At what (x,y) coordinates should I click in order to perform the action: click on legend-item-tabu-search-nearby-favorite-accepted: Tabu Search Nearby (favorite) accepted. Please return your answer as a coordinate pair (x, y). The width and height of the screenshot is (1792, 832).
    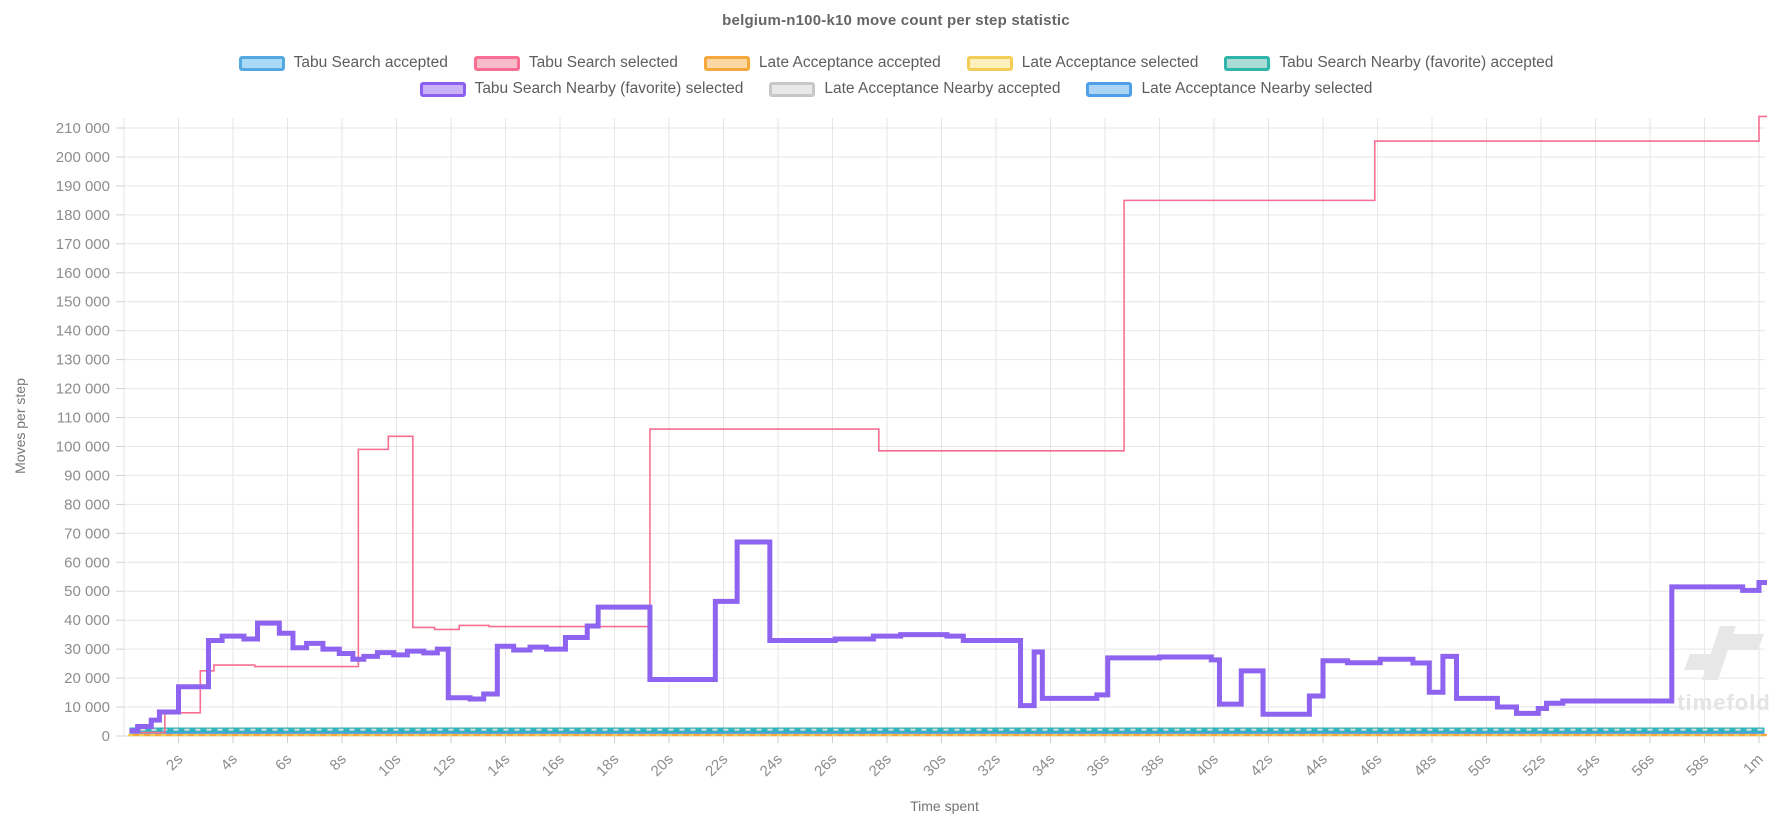
    Looking at the image, I should click on (1388, 63).